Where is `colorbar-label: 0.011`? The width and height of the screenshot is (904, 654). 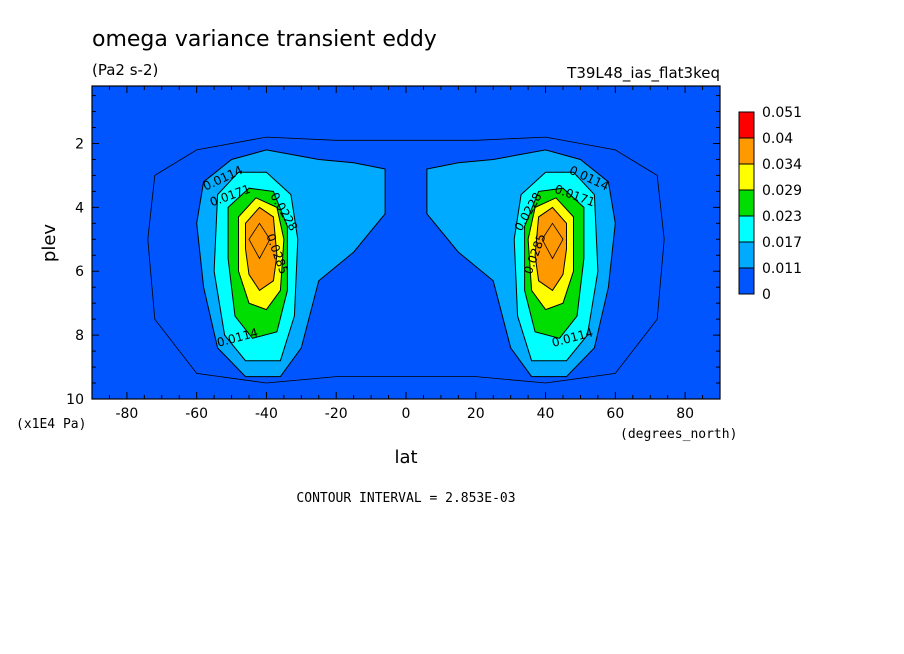 colorbar-label: 0.011 is located at coordinates (782, 269).